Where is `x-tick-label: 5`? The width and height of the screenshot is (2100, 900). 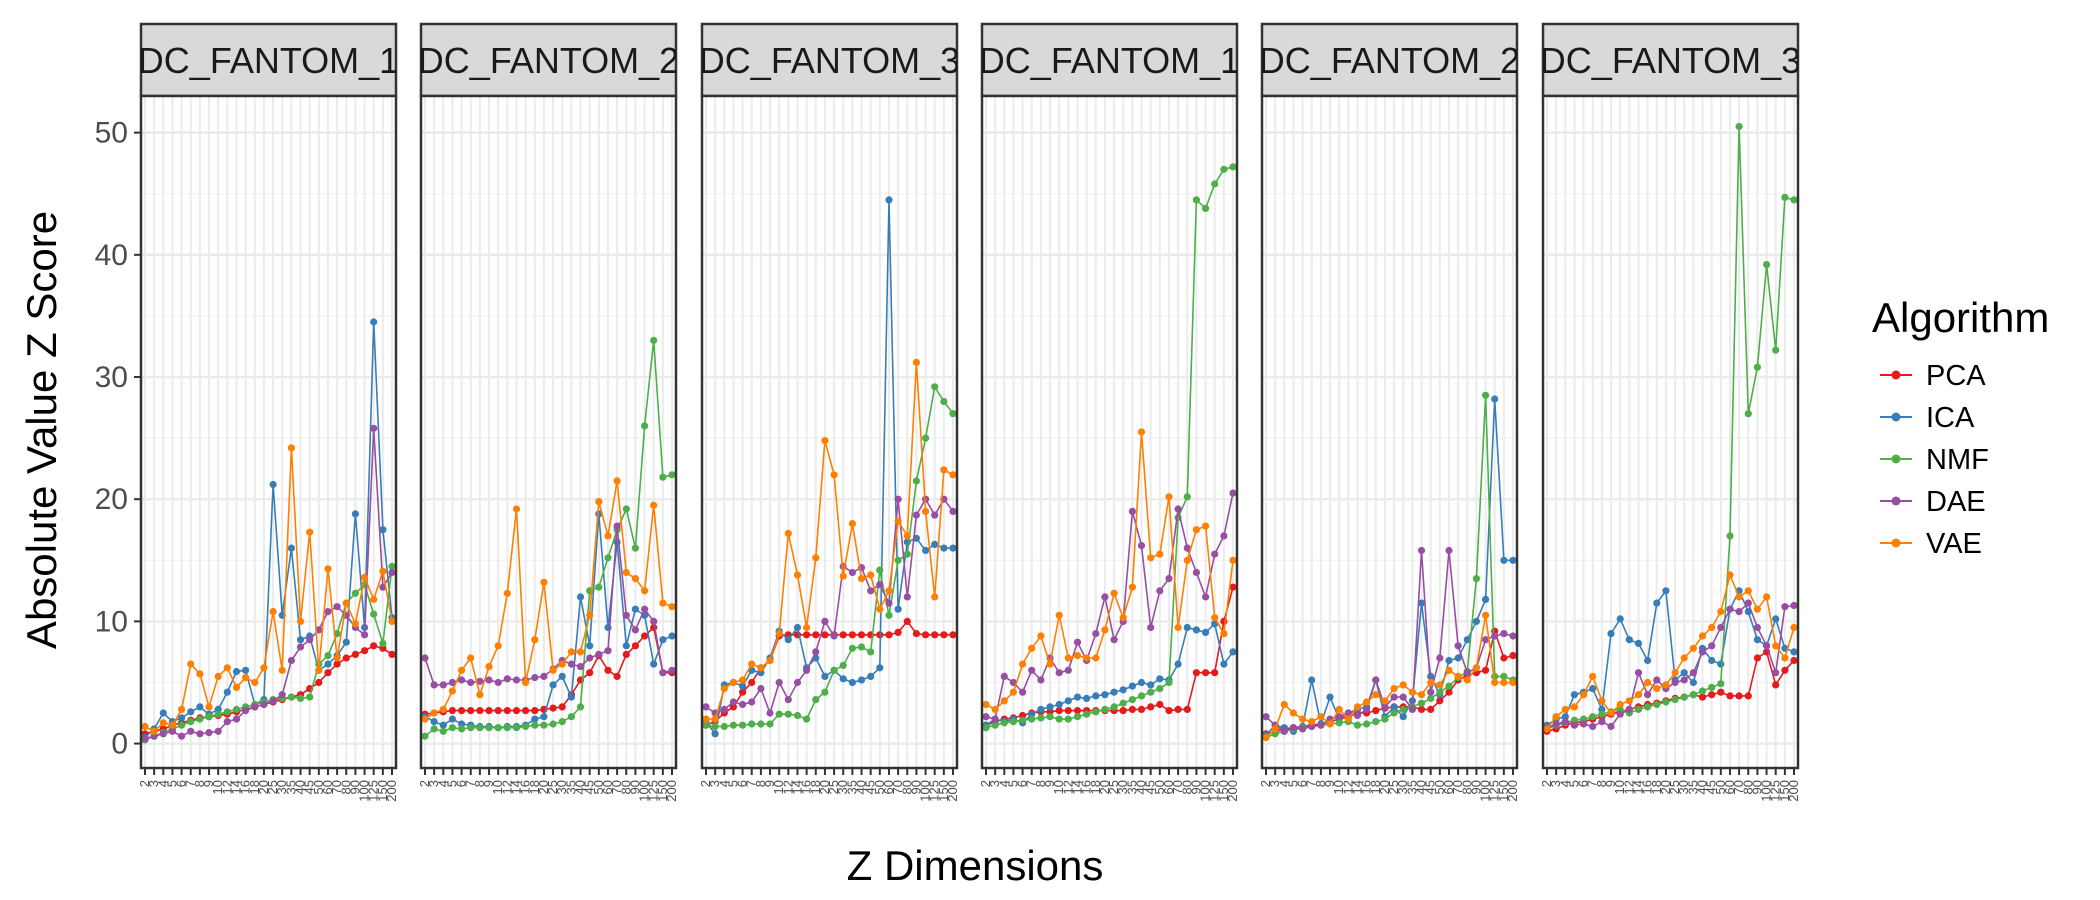 x-tick-label: 5 is located at coordinates (451, 783).